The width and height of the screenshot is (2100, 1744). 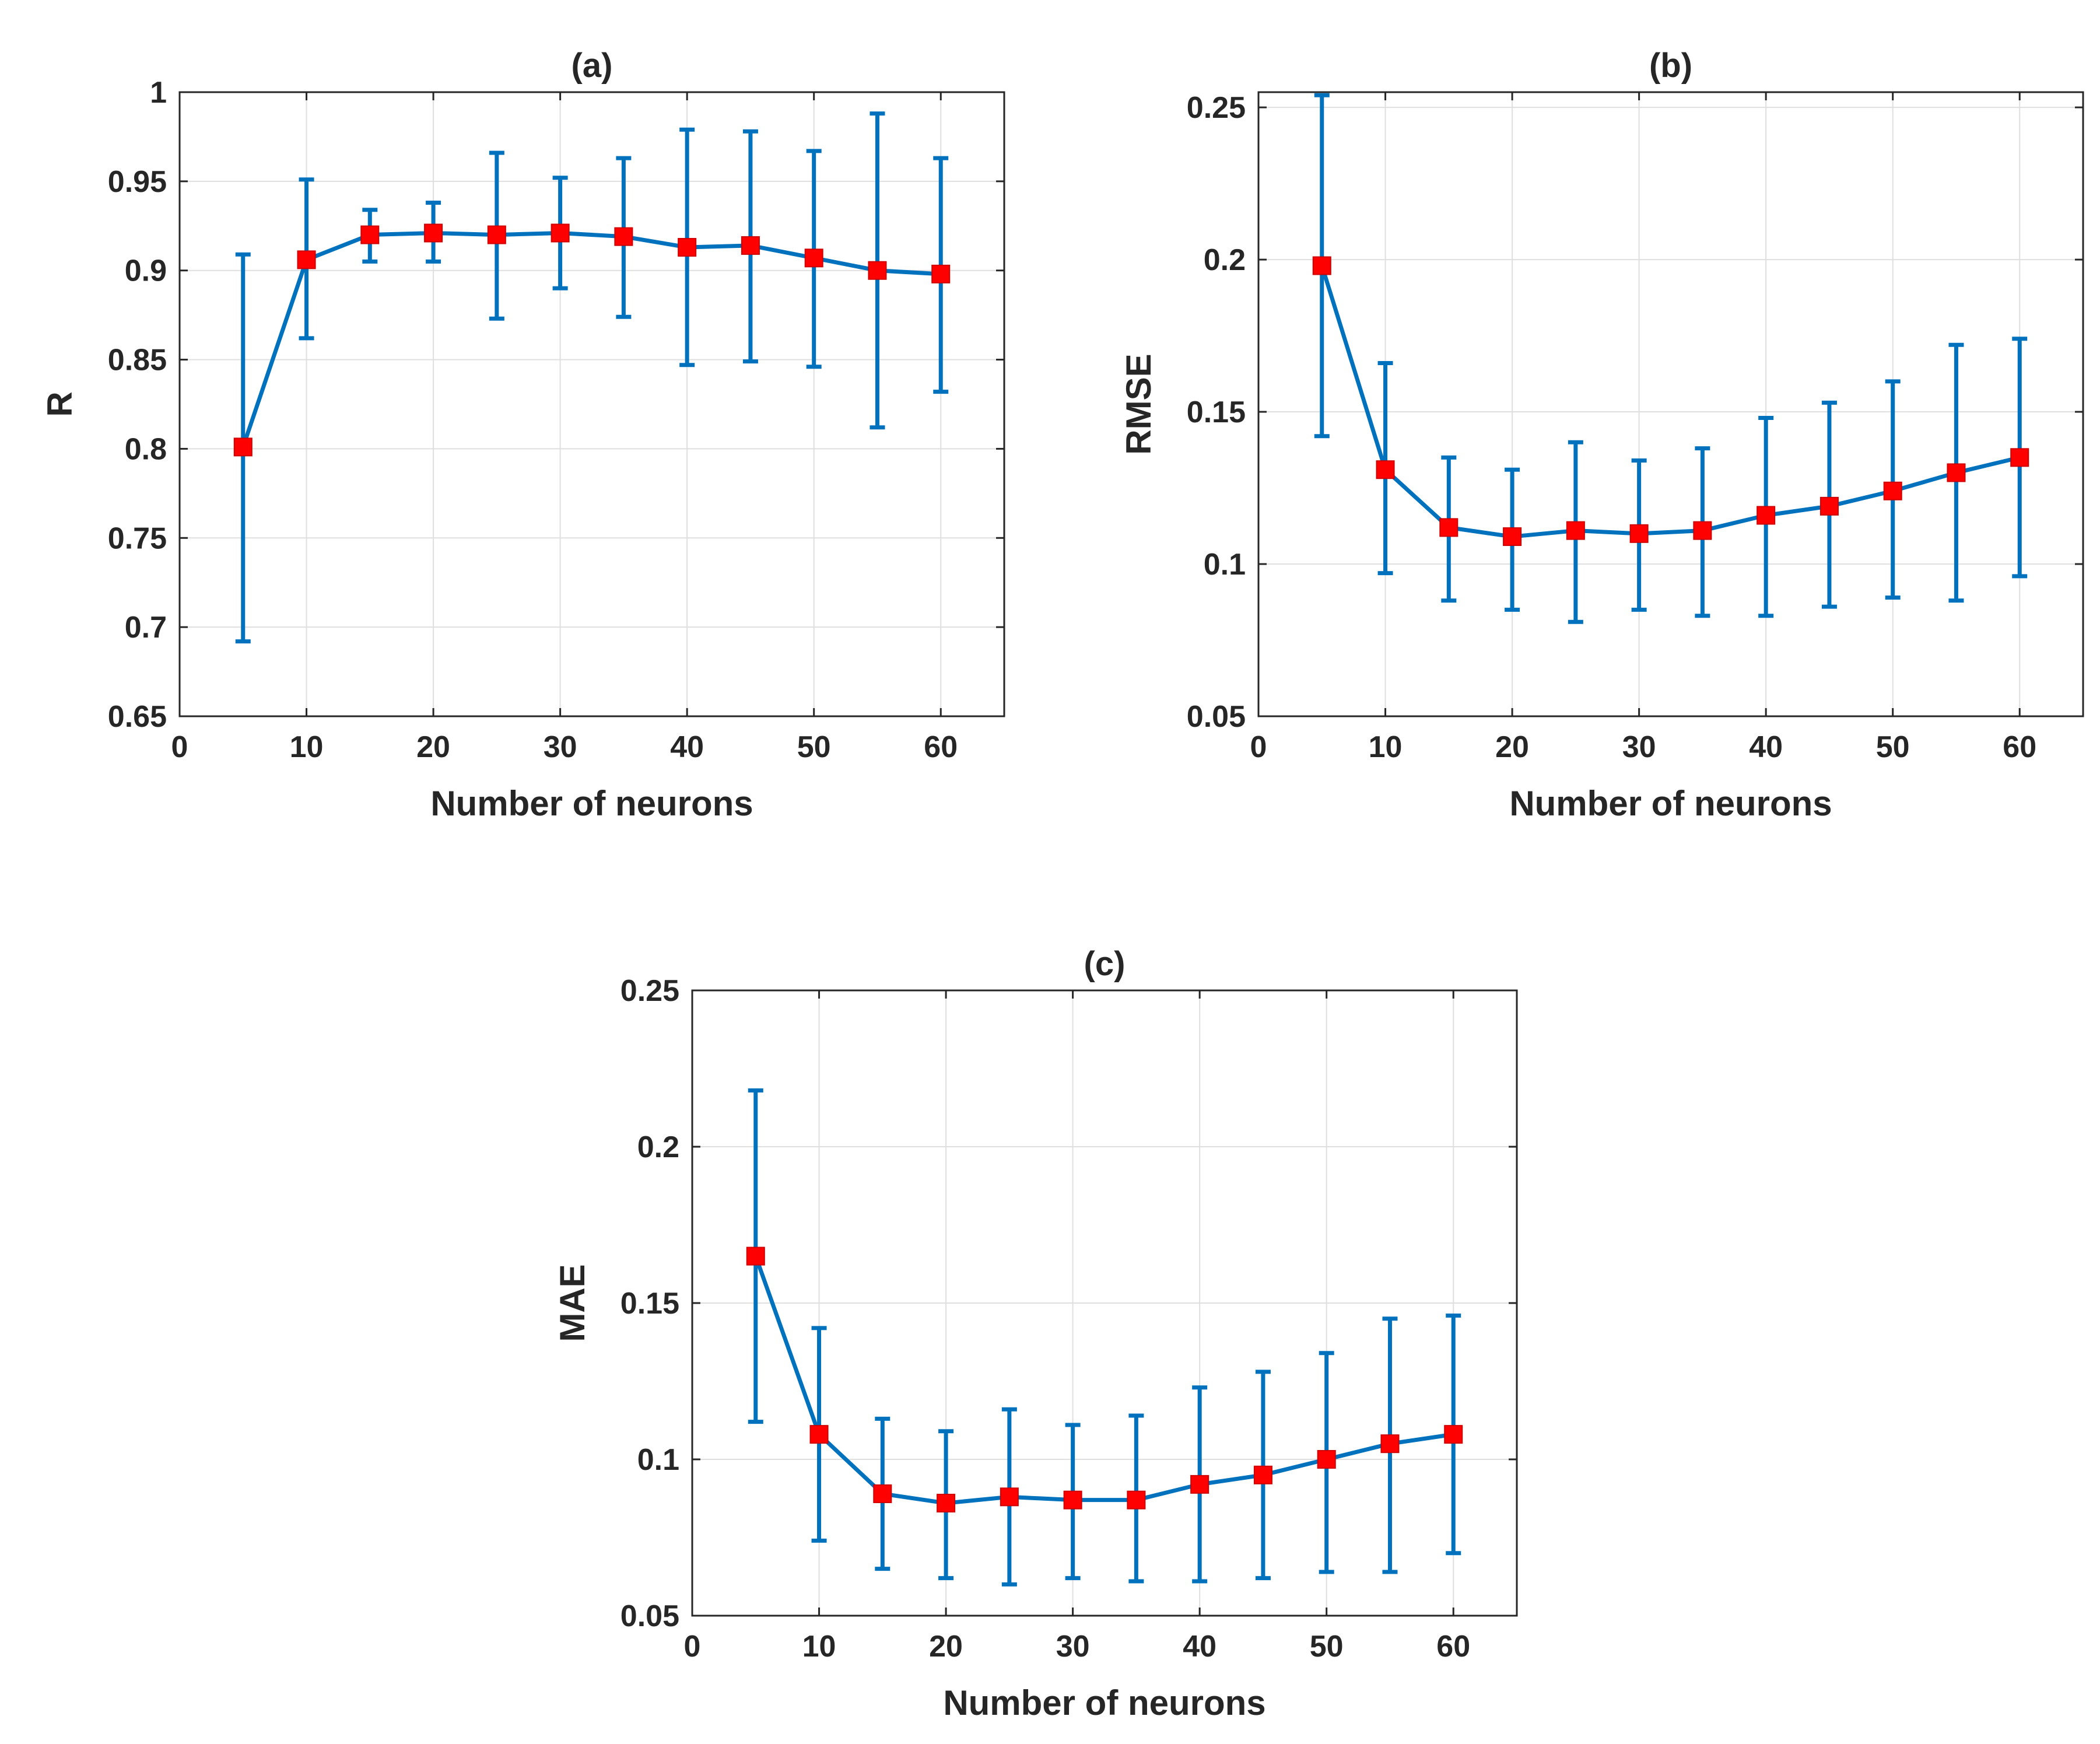 I want to click on y-tick-label: 0.85, so click(x=137, y=360).